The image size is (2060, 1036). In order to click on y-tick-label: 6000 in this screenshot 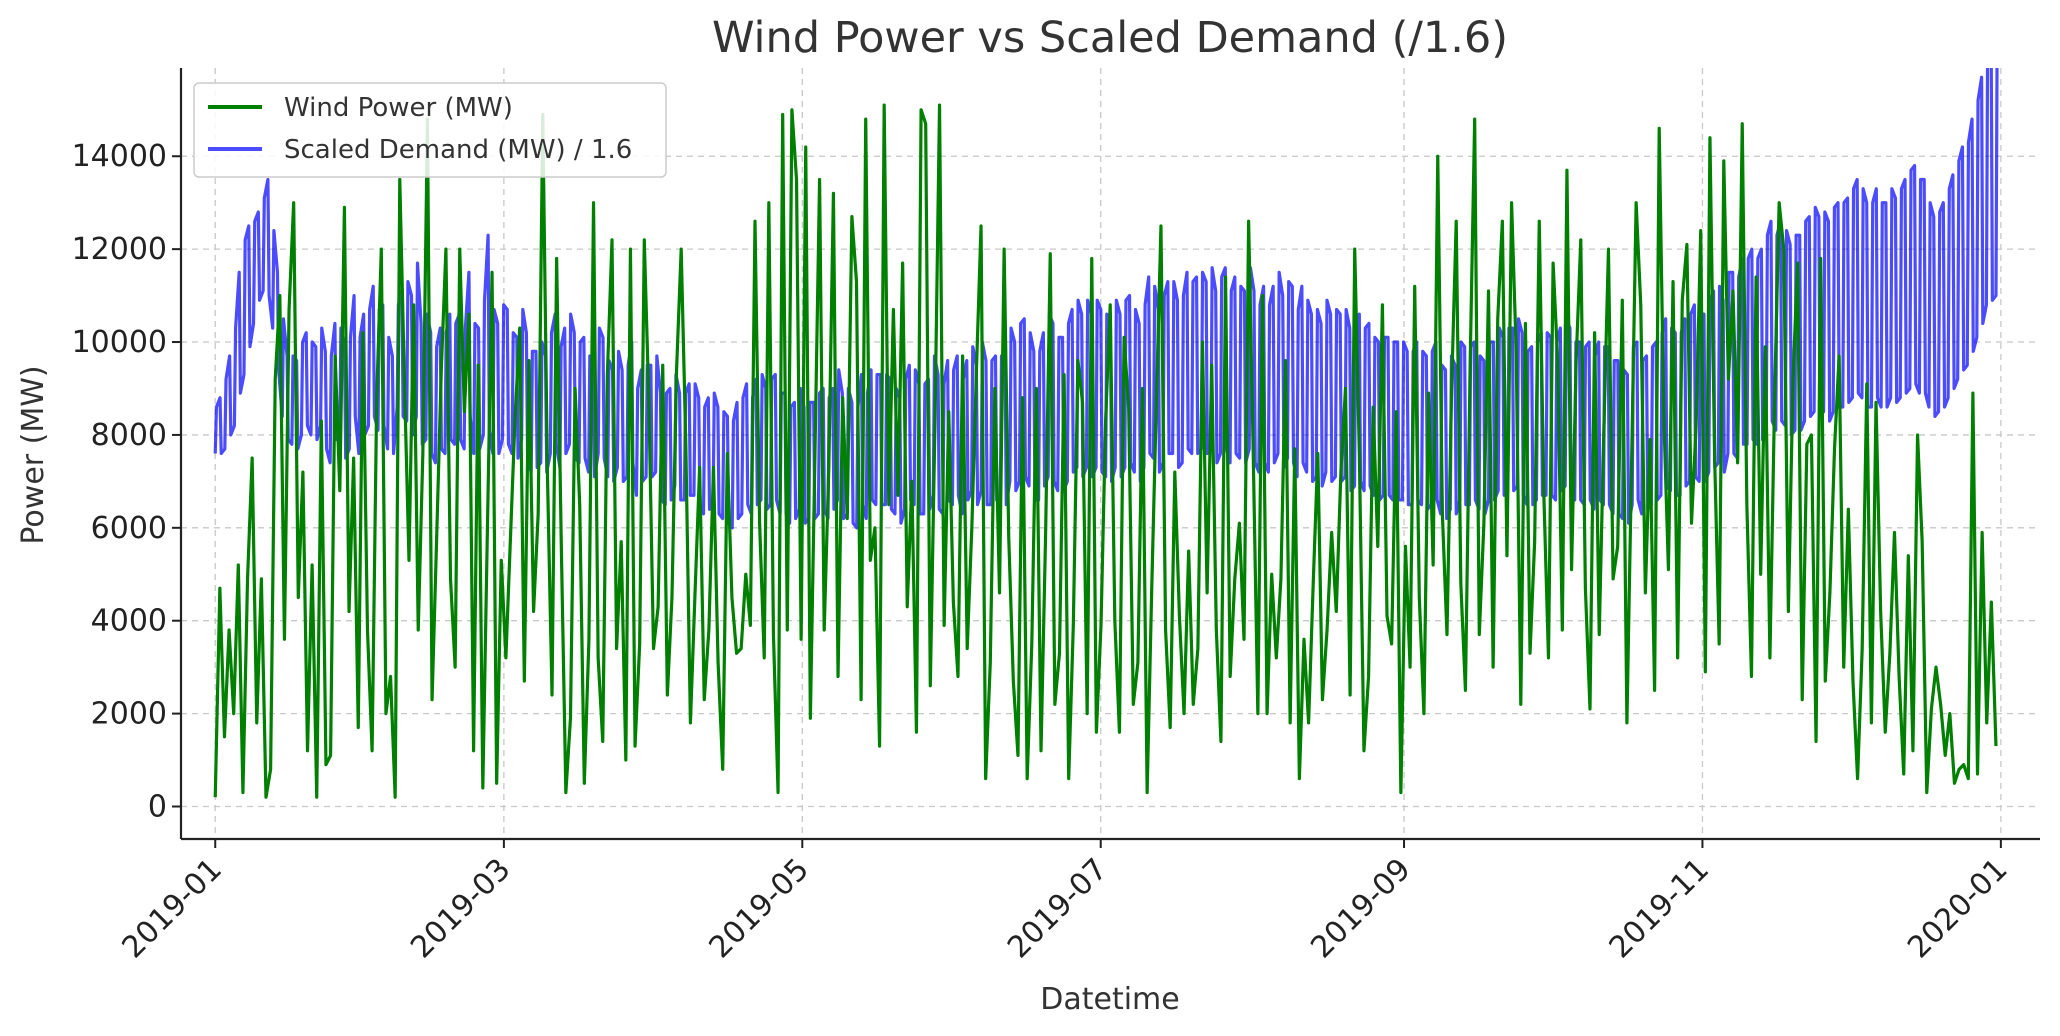, I will do `click(129, 528)`.